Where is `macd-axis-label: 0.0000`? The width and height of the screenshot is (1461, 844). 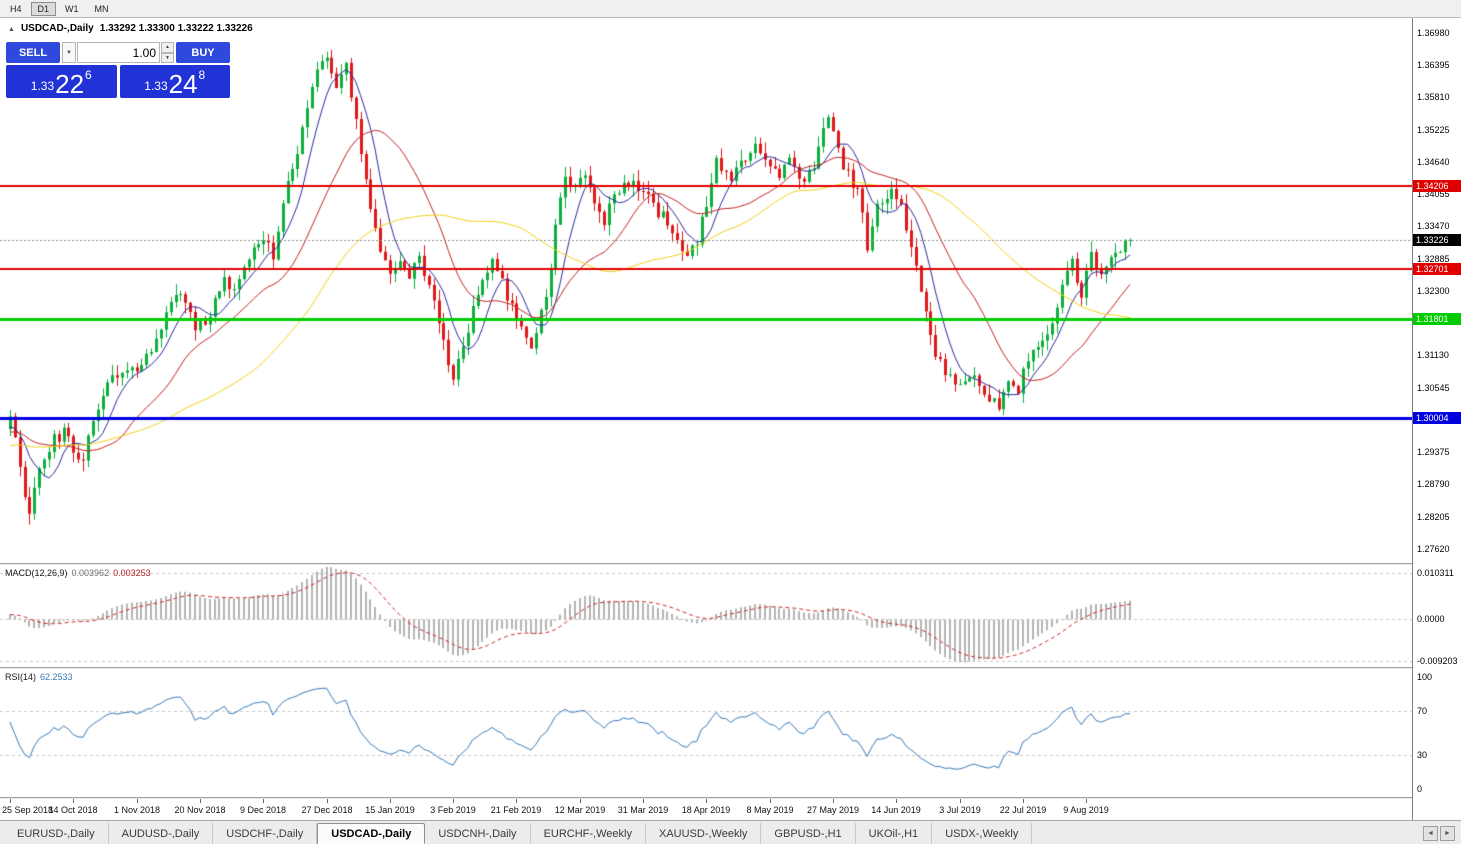
macd-axis-label: 0.0000 is located at coordinates (1431, 619).